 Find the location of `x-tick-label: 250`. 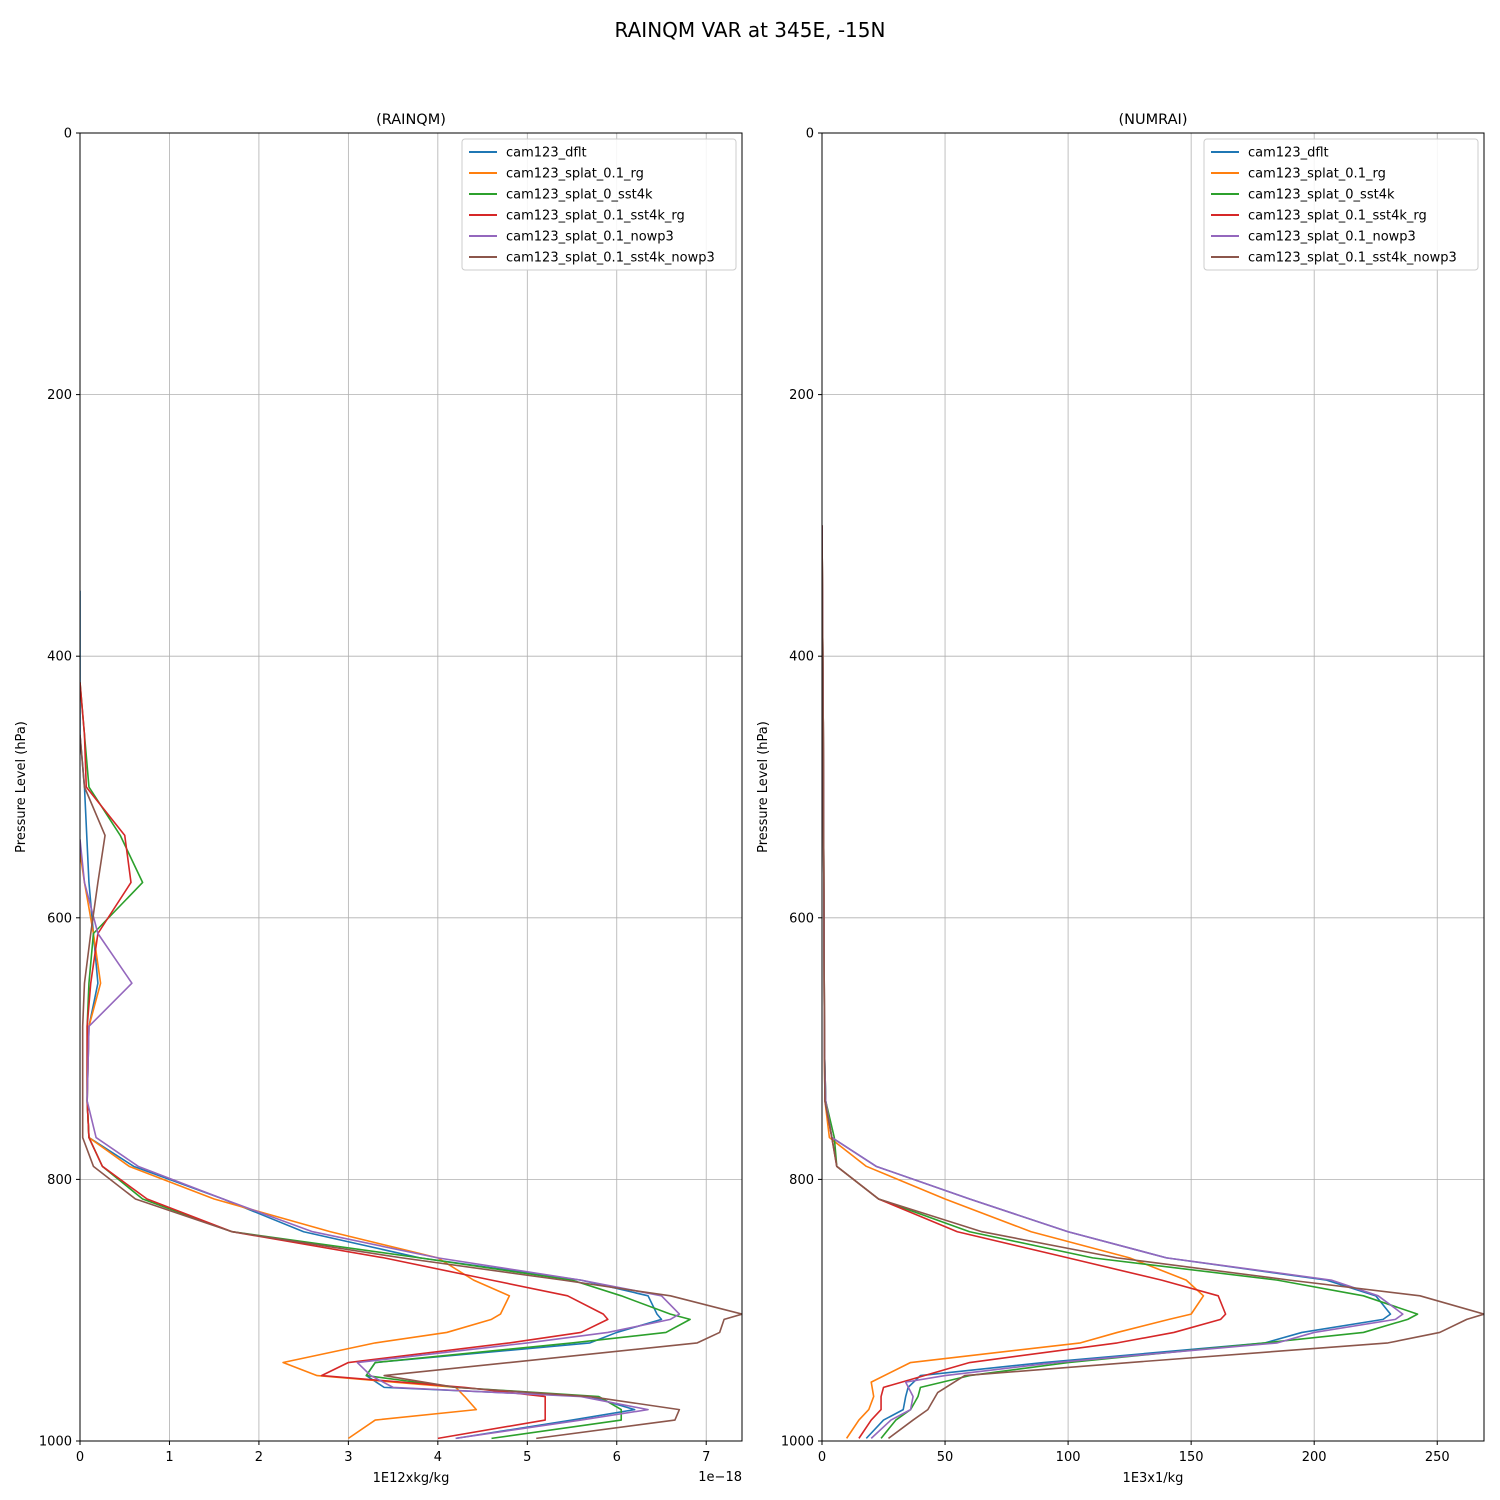

x-tick-label: 250 is located at coordinates (1437, 1457).